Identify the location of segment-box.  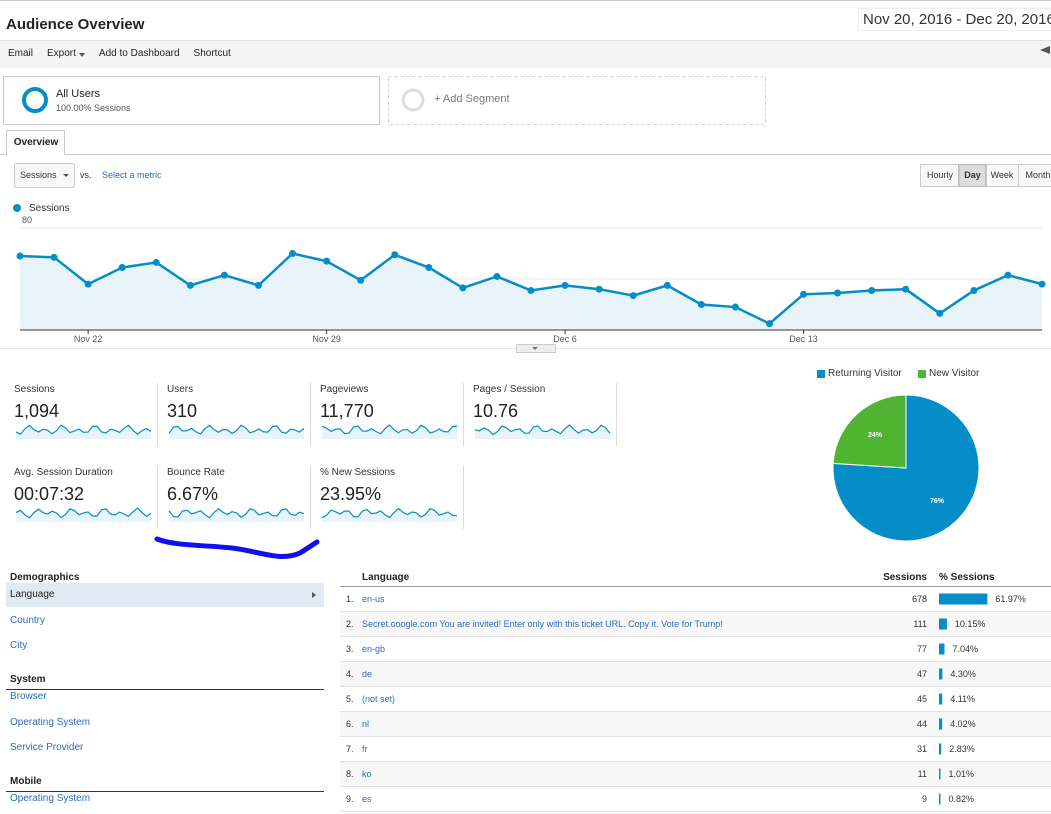
(191, 100).